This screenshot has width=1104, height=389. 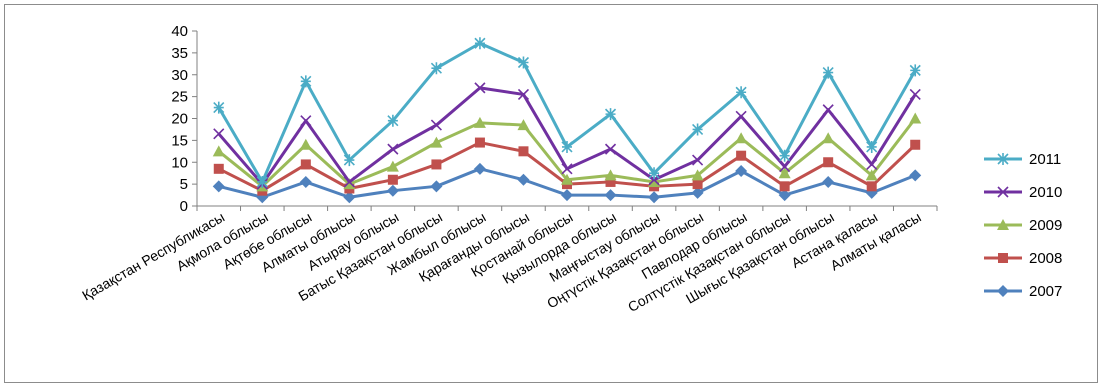 I want to click on y-tick-label: 15, so click(x=179, y=140).